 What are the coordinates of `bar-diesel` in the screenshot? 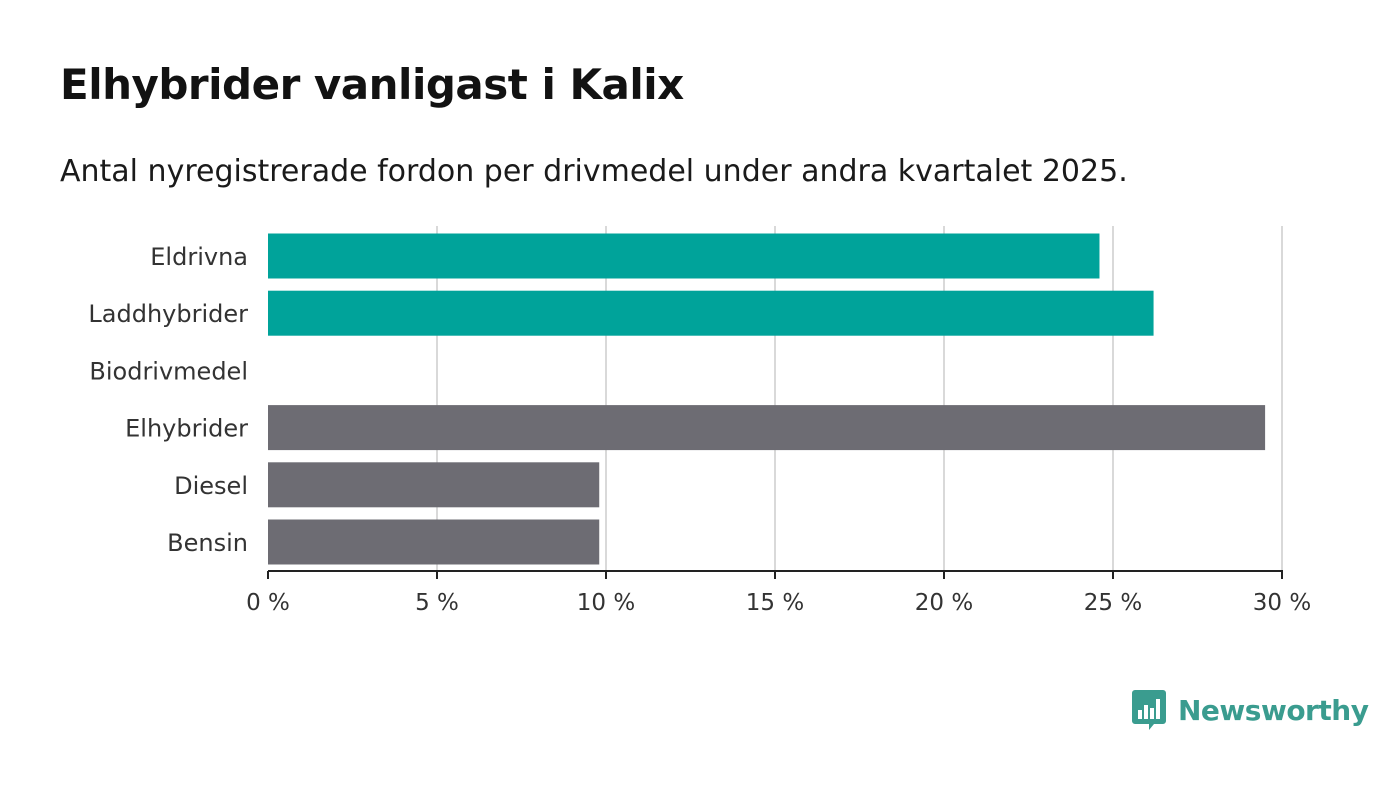 It's located at (434, 485).